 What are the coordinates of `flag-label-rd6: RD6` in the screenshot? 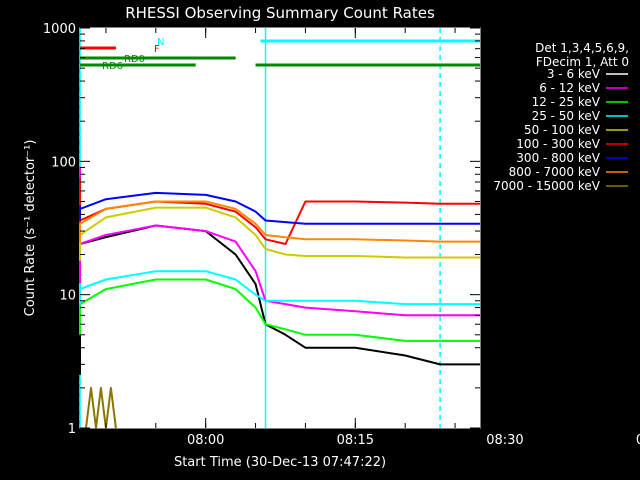 It's located at (112, 66).